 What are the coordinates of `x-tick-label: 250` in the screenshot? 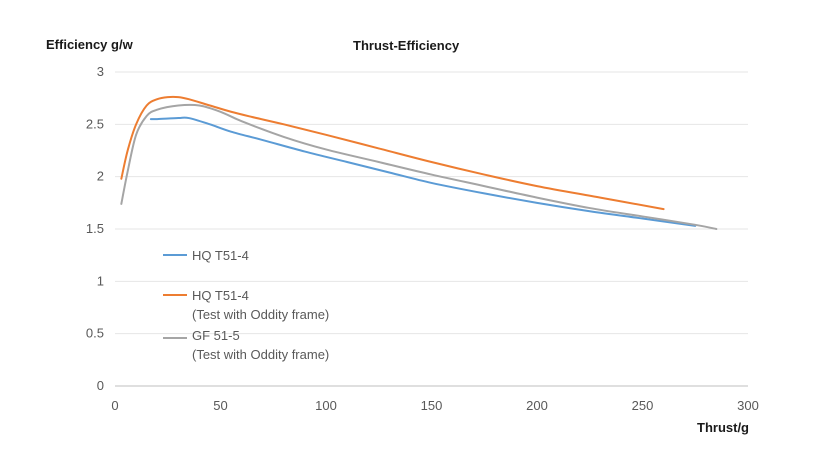 It's located at (643, 405).